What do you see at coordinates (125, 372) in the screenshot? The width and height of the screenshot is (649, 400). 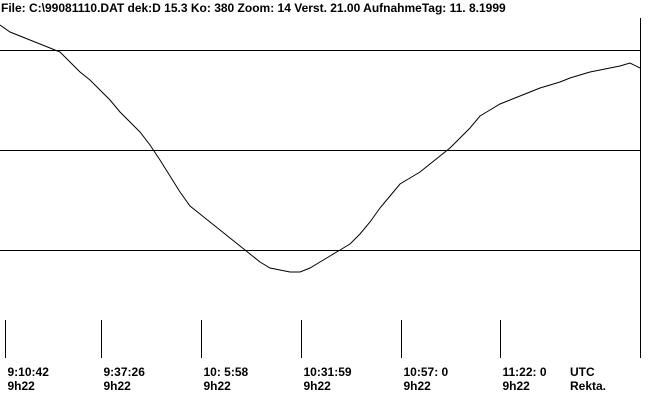 I see `x-tick-label: 9:37:26` at bounding box center [125, 372].